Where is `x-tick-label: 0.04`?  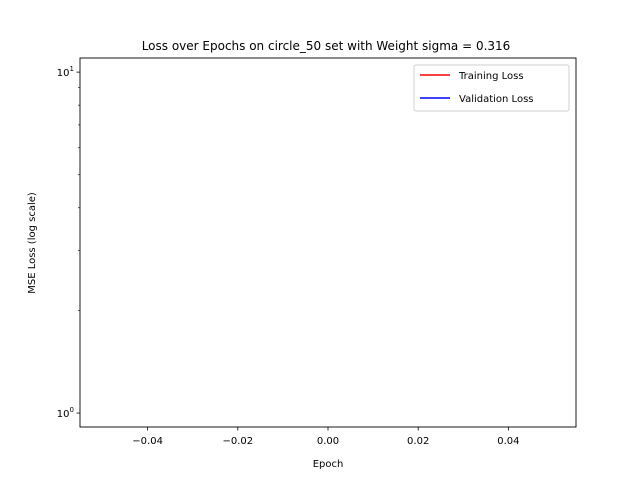 x-tick-label: 0.04 is located at coordinates (508, 441).